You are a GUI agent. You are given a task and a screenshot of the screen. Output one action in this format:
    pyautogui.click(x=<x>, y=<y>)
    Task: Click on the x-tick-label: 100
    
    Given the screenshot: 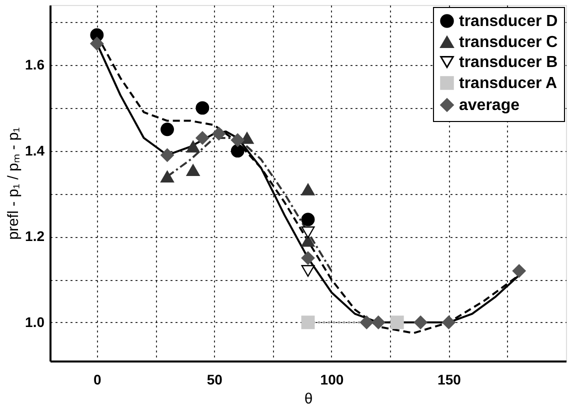 What is the action you would take?
    pyautogui.click(x=332, y=380)
    